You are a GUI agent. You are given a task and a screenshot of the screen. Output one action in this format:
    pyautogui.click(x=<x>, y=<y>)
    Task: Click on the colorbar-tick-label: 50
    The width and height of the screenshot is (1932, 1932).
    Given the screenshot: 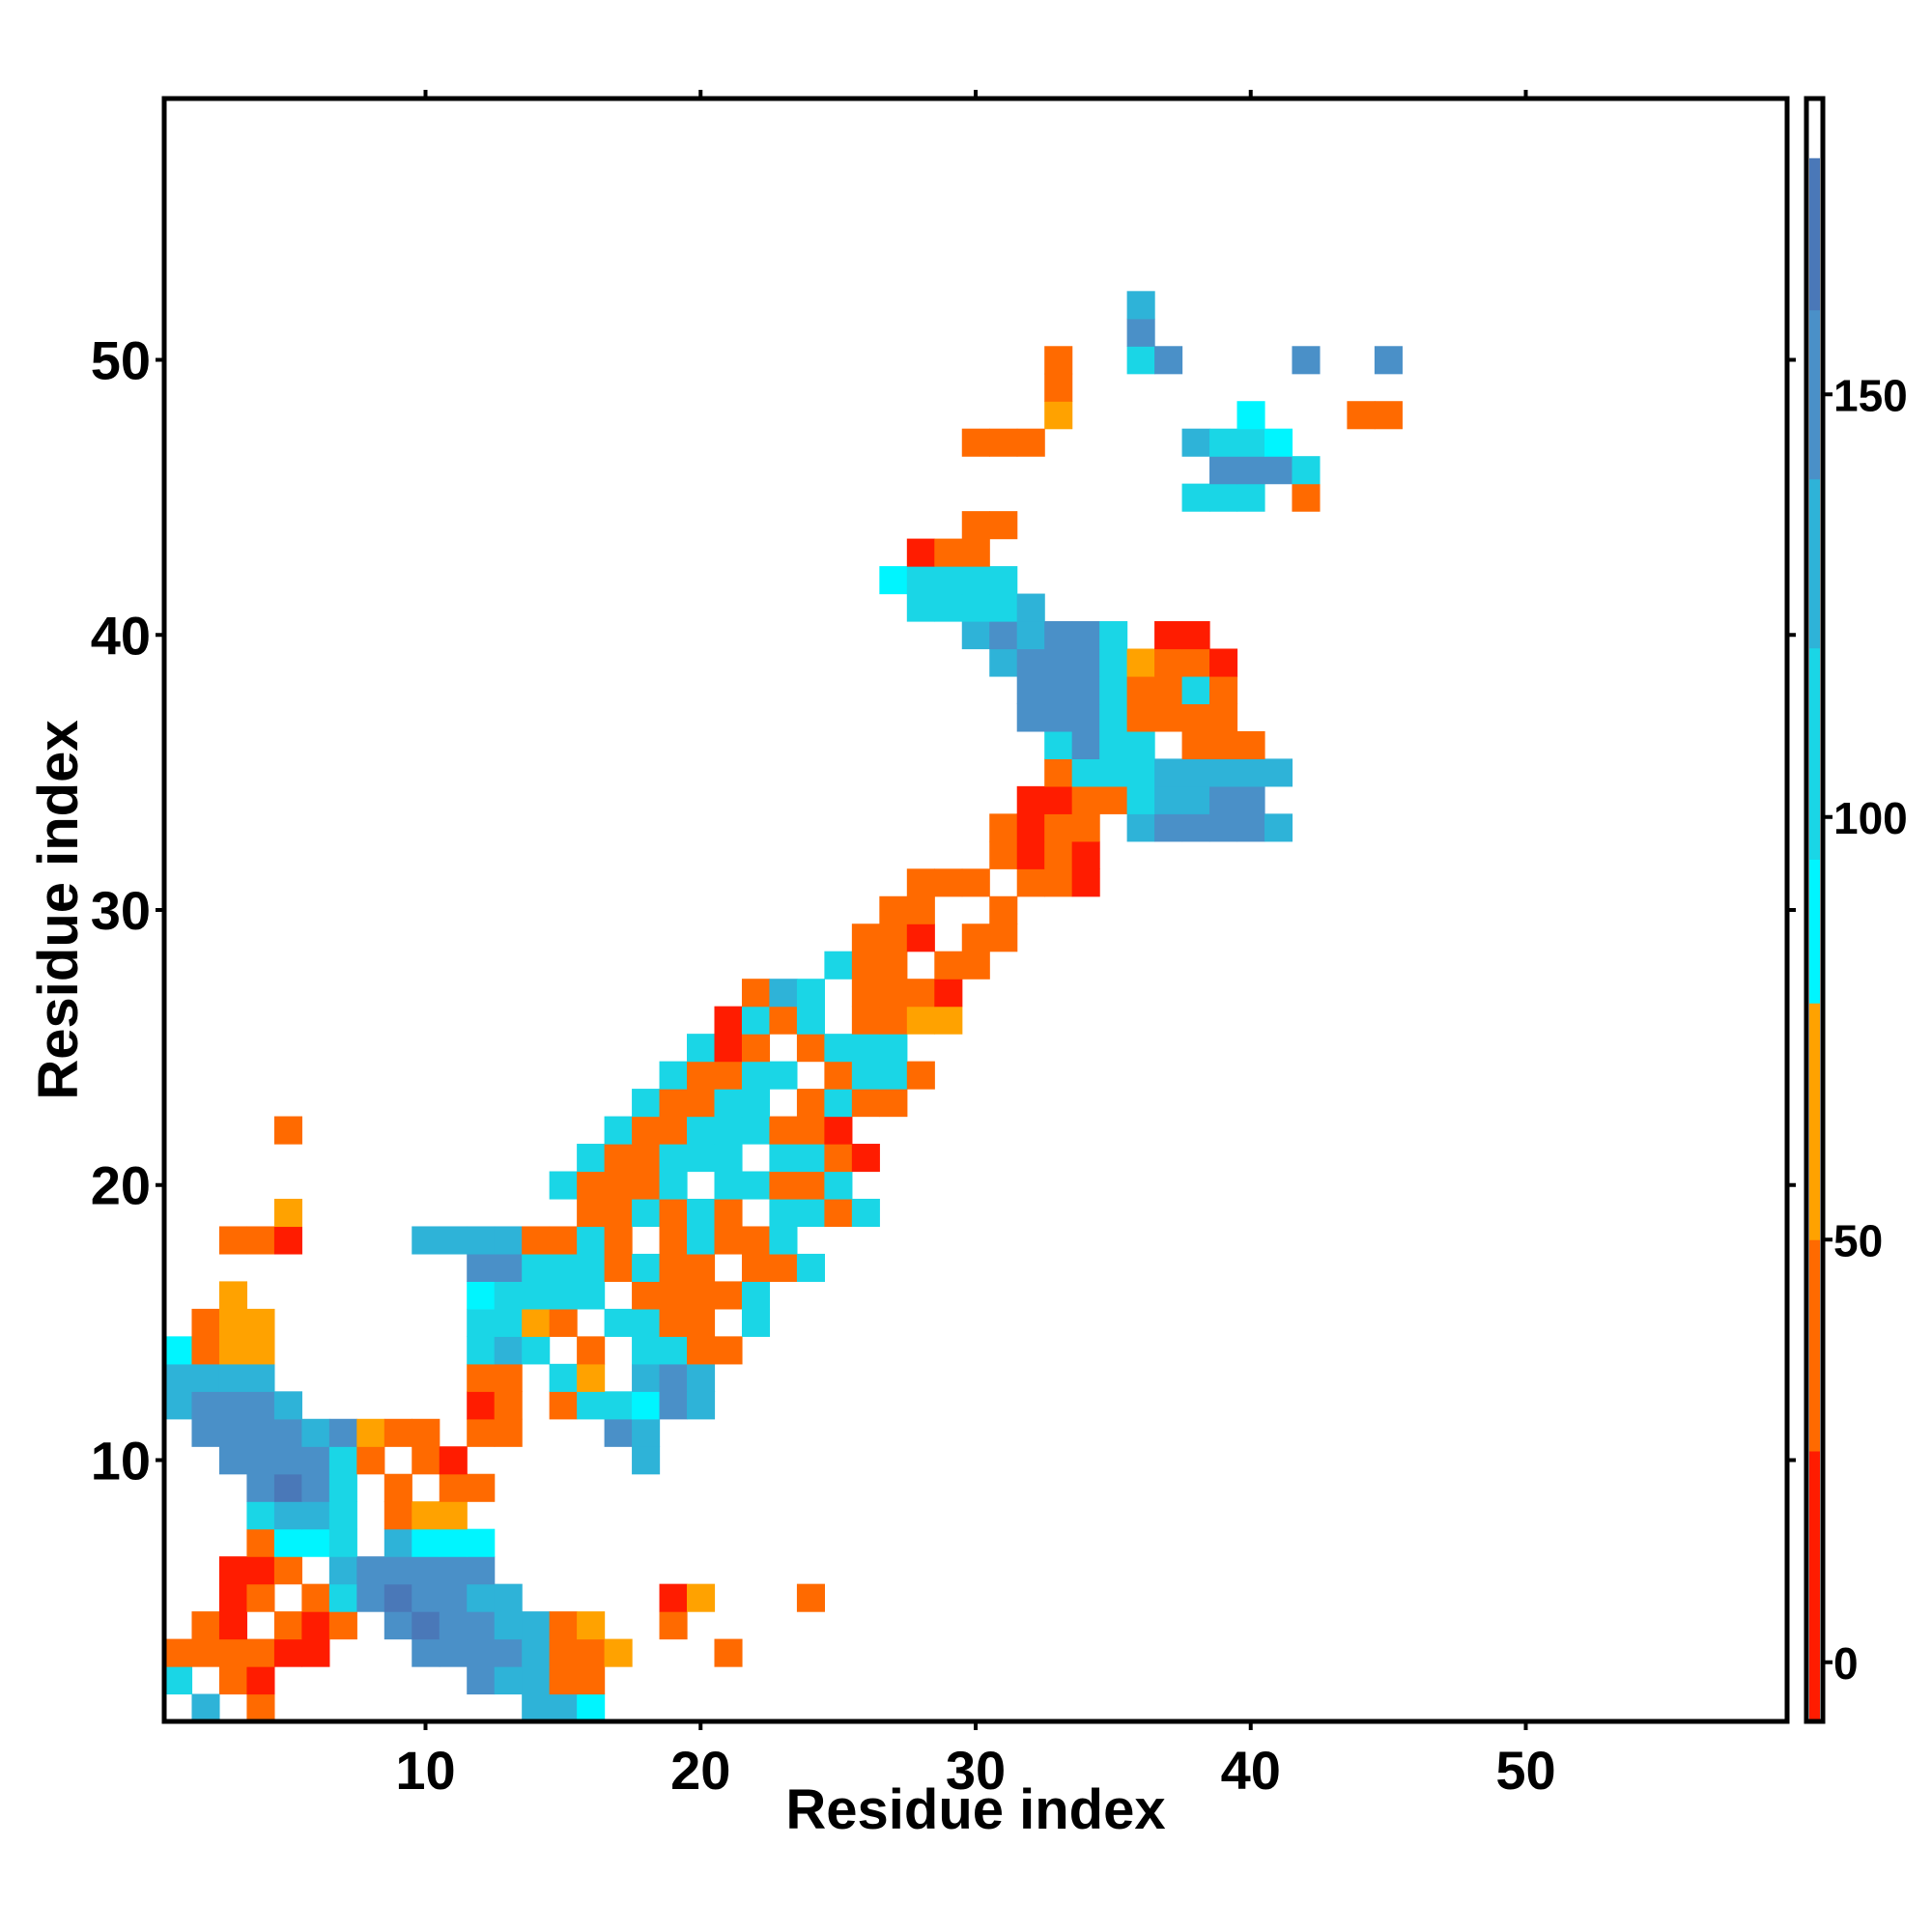 What is the action you would take?
    pyautogui.click(x=1858, y=1240)
    